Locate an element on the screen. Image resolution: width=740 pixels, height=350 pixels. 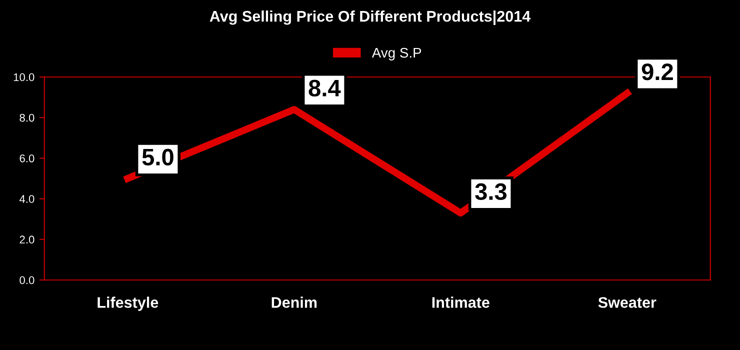
y-tick-label: 4.0 is located at coordinates (26, 199).